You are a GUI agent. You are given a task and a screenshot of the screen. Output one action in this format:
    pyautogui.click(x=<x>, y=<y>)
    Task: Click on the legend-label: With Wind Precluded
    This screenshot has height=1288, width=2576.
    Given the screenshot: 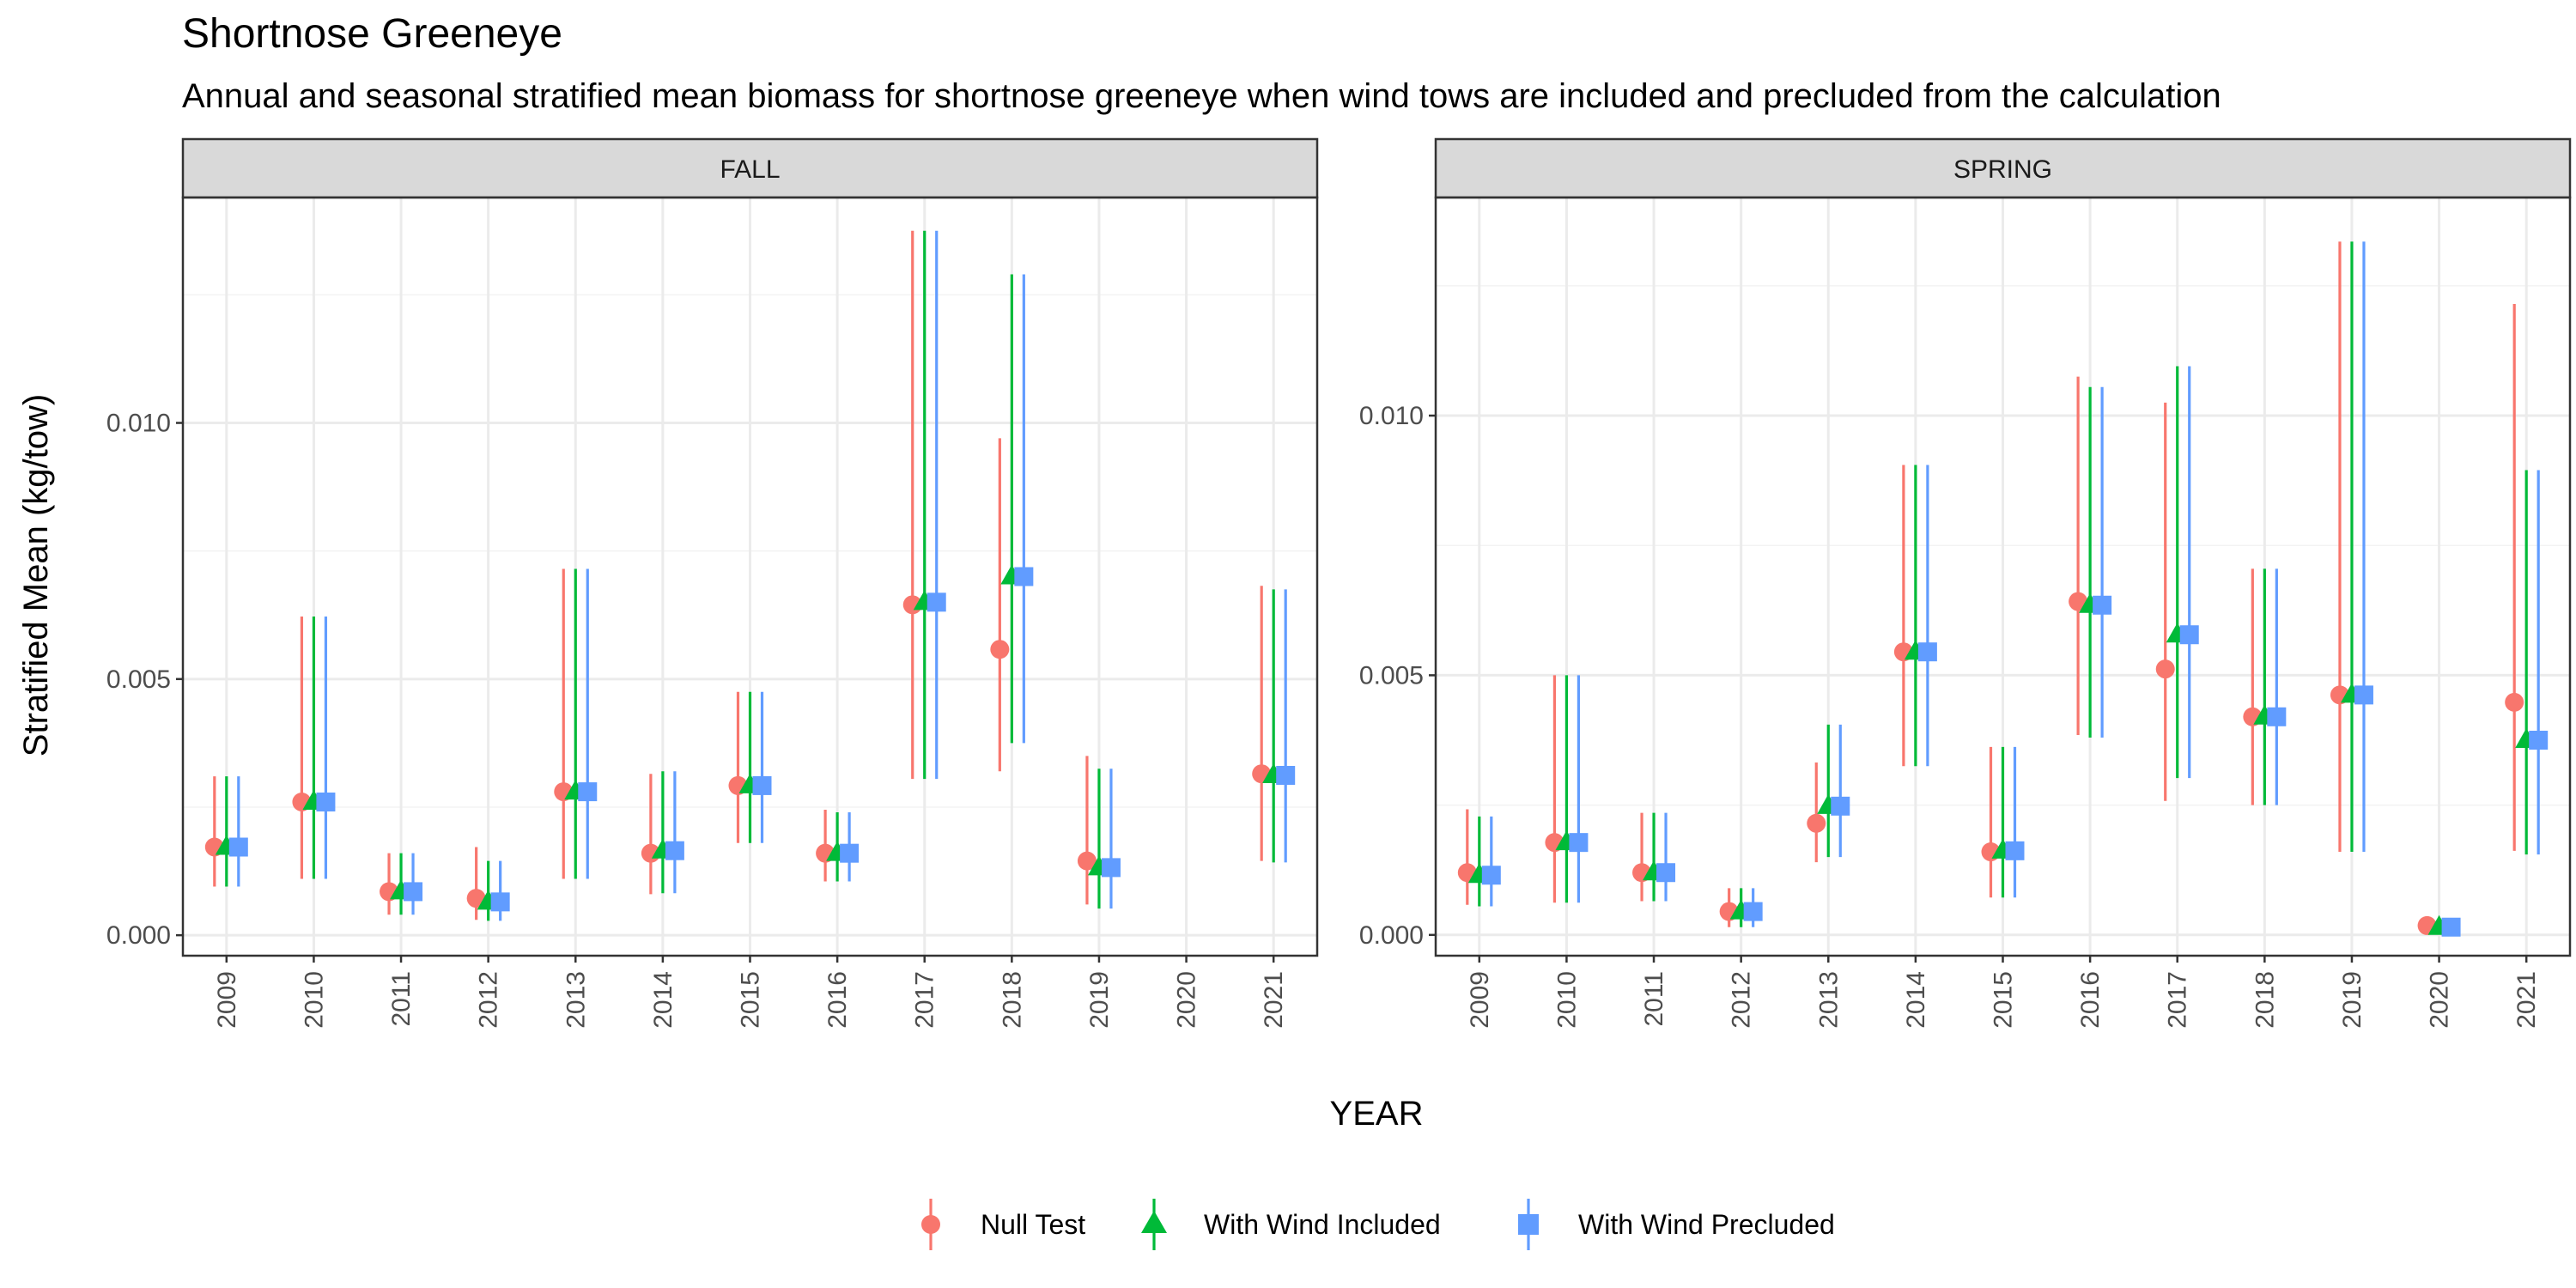 What is the action you would take?
    pyautogui.click(x=1707, y=1224)
    